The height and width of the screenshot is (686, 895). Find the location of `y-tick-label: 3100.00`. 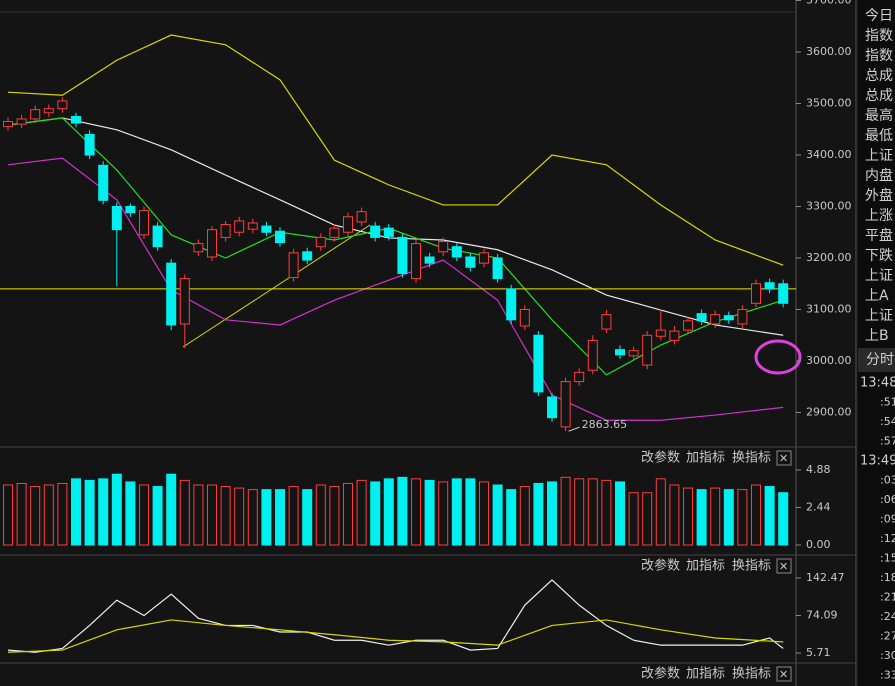

y-tick-label: 3100.00 is located at coordinates (829, 309).